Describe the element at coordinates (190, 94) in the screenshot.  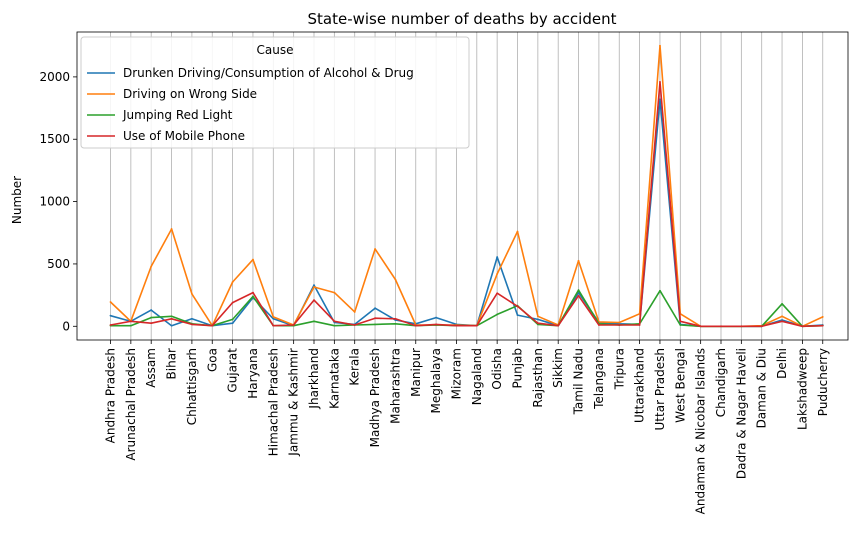
I see `legend-entry: Driving on Wrong Side` at that location.